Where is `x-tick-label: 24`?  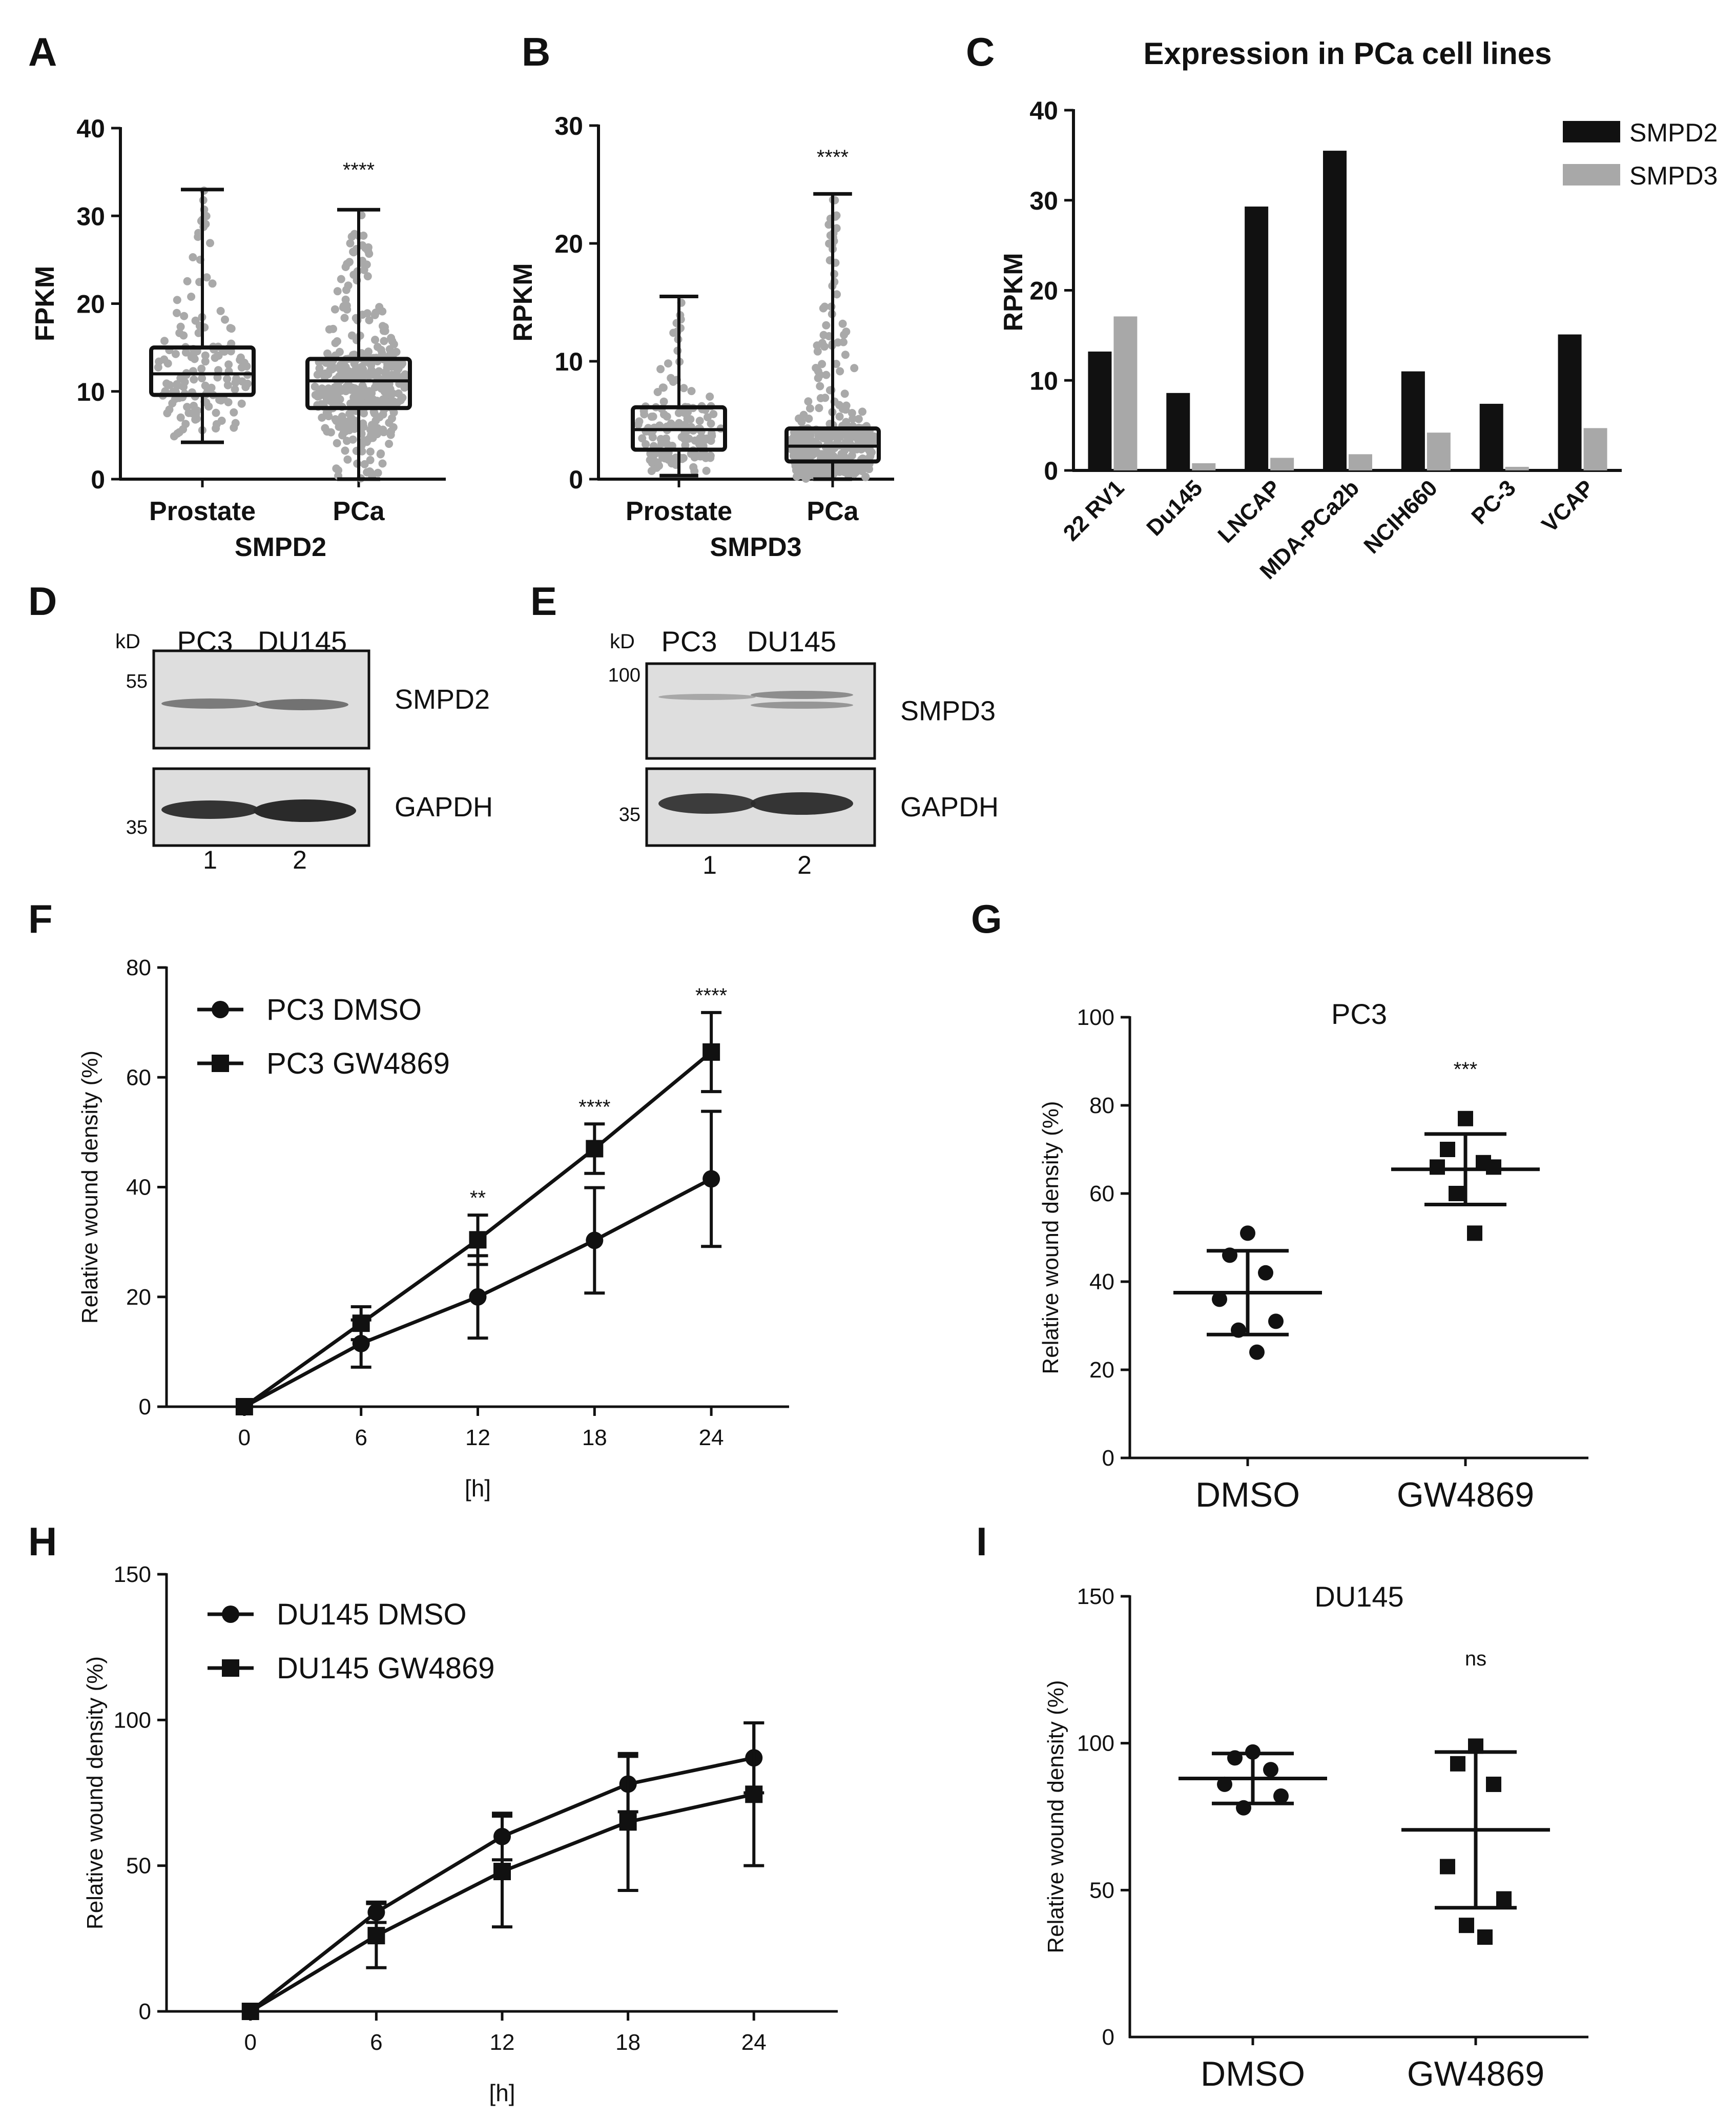 x-tick-label: 24 is located at coordinates (711, 1437).